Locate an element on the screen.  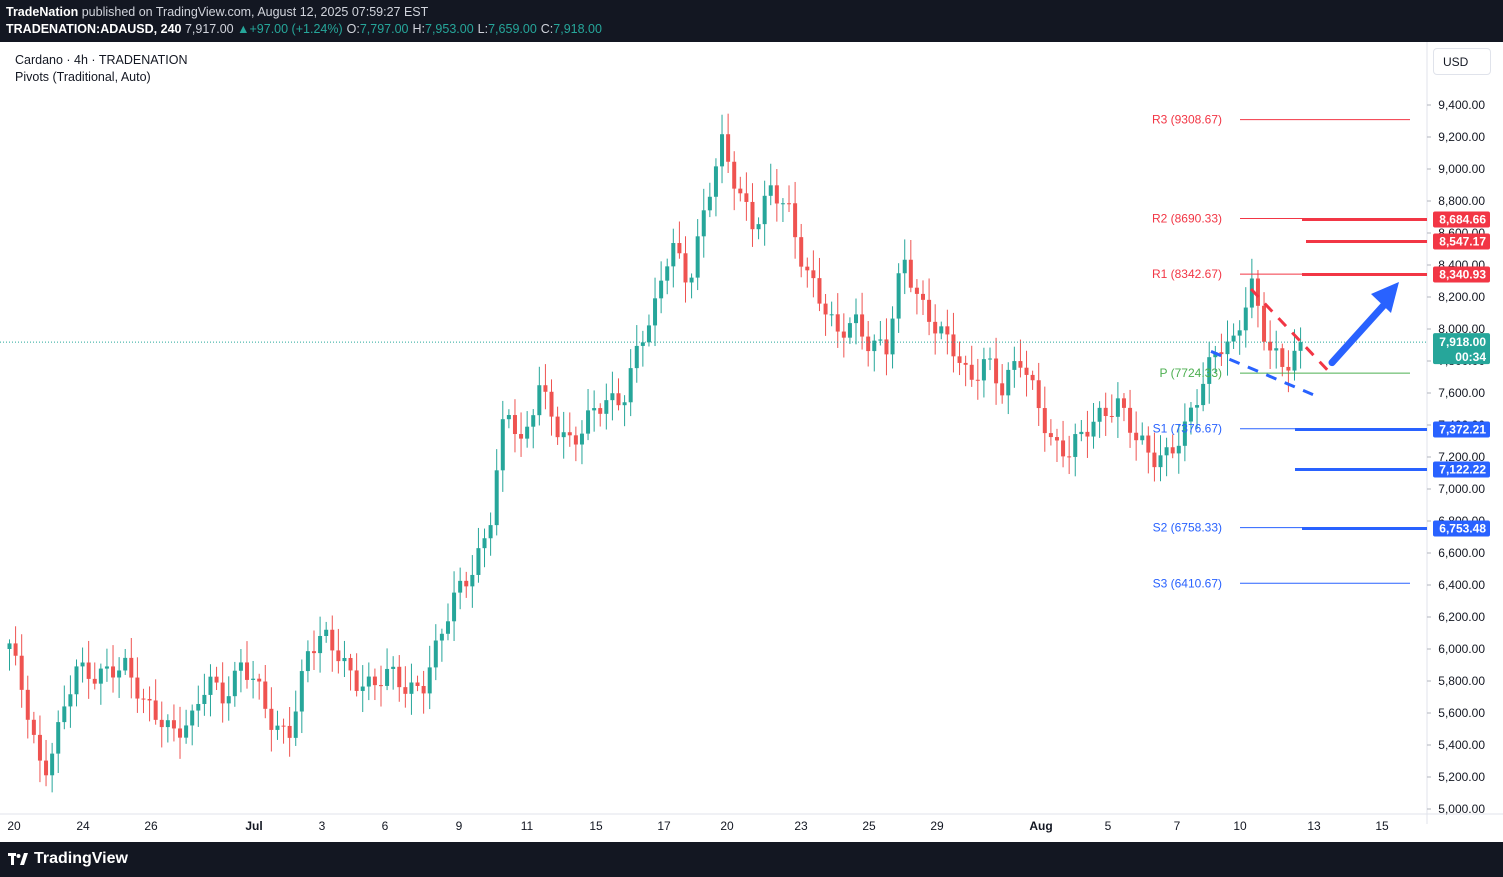
arrow-head-icon is located at coordinates (1385, 297).